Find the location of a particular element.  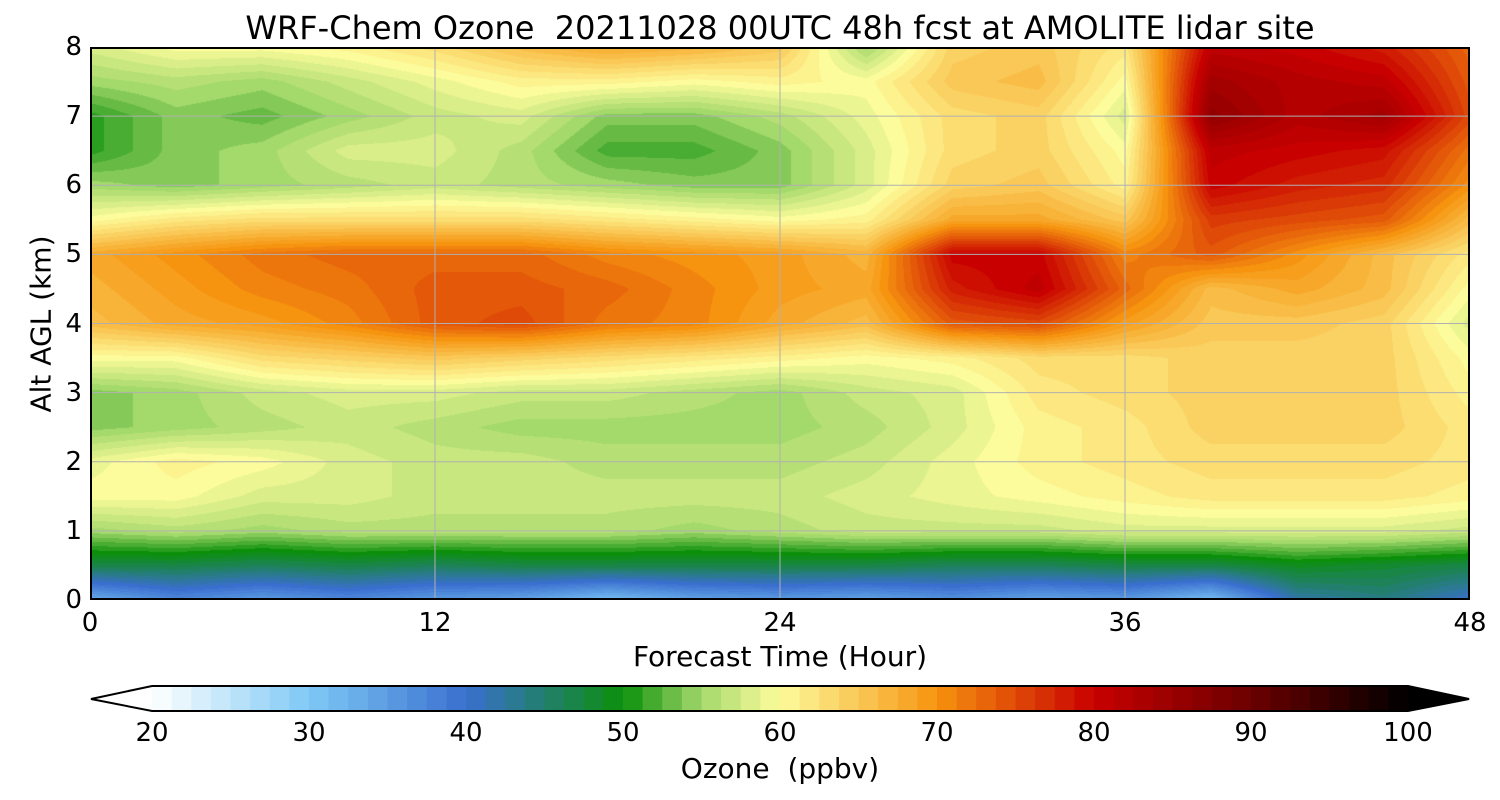

x-tick-label: 0 is located at coordinates (90, 623).